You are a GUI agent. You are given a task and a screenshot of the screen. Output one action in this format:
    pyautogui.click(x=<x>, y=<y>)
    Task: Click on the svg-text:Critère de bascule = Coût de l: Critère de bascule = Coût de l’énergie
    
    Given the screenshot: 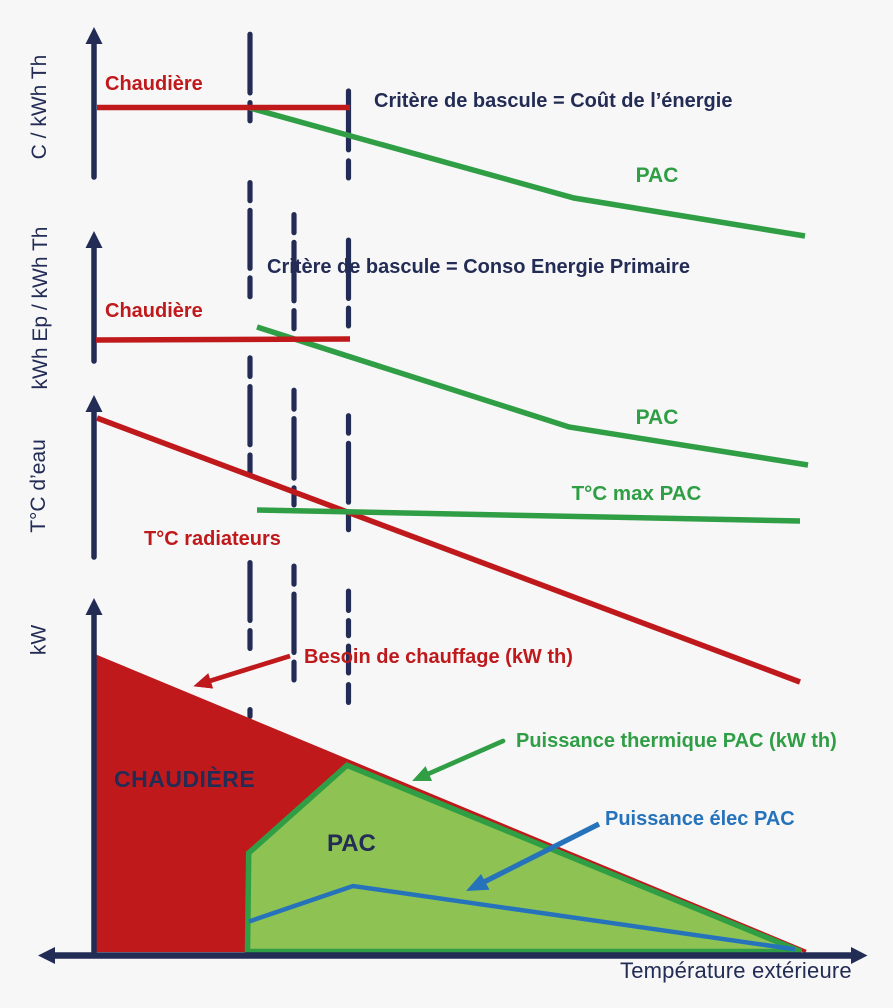 What is the action you would take?
    pyautogui.click(x=553, y=101)
    